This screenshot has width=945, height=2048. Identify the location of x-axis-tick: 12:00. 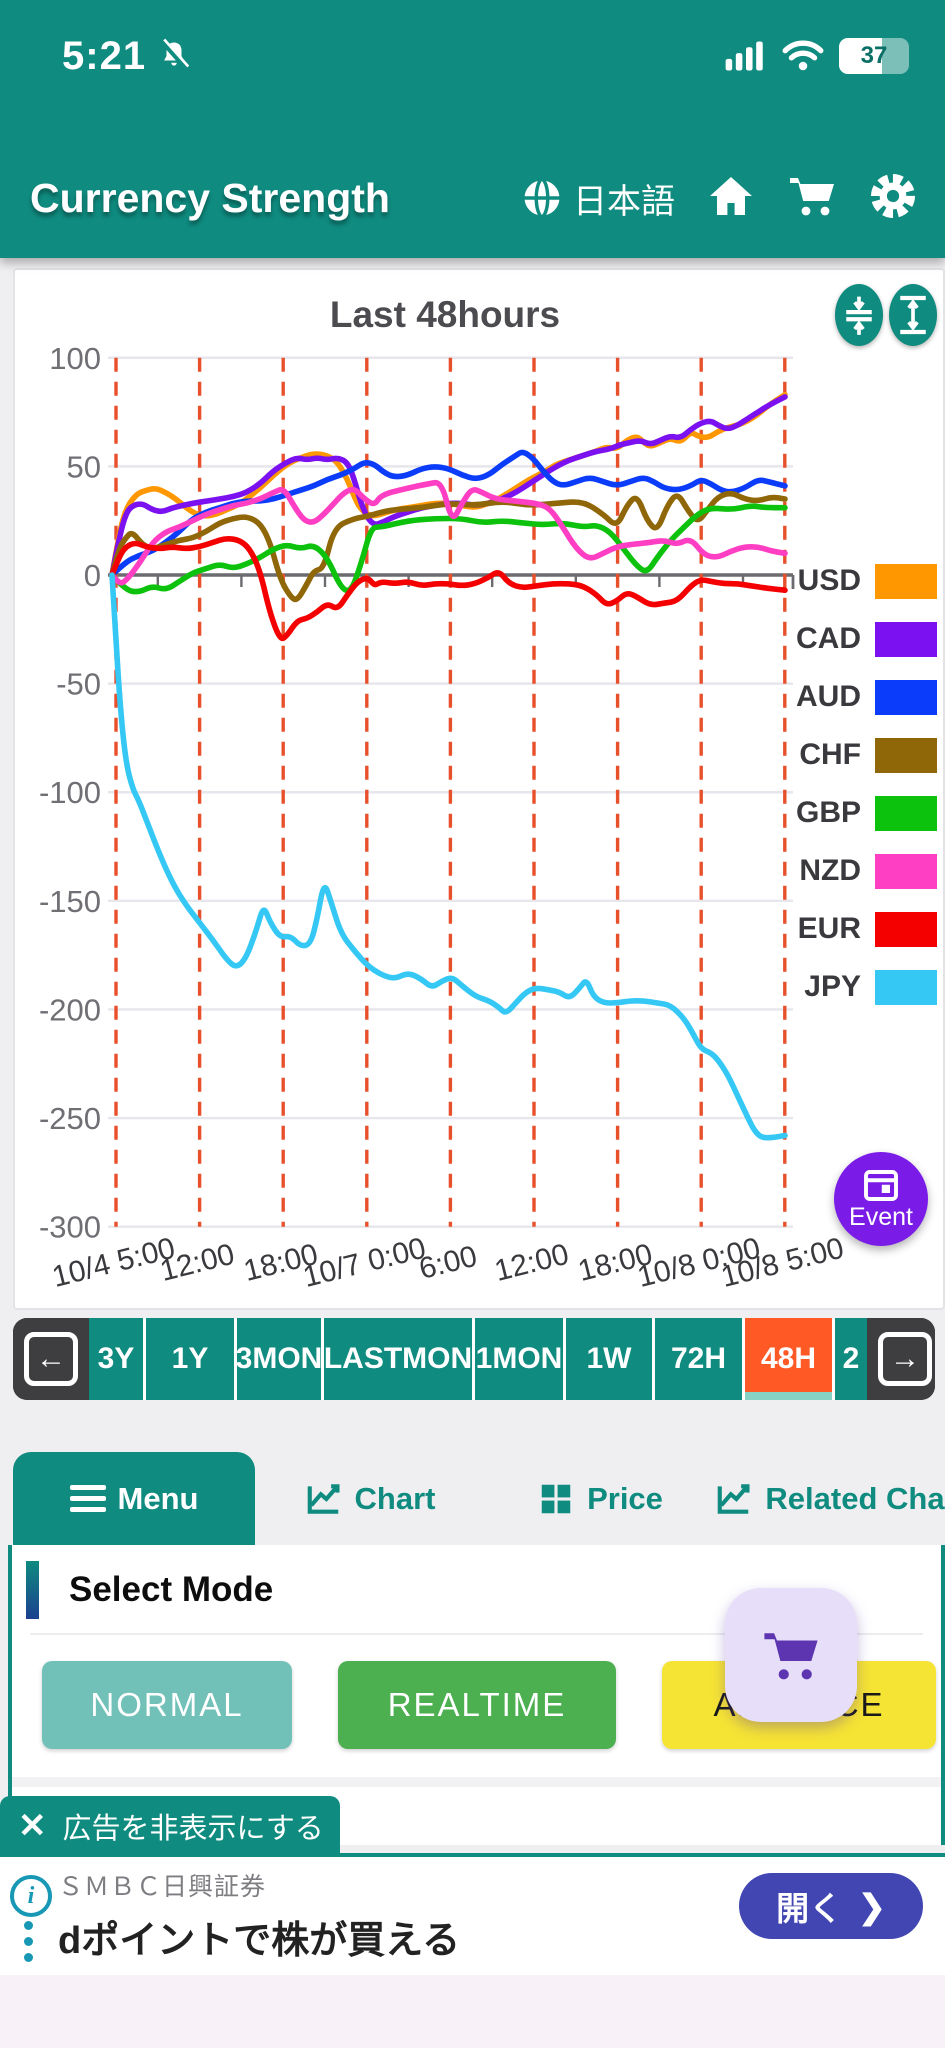
(531, 1263).